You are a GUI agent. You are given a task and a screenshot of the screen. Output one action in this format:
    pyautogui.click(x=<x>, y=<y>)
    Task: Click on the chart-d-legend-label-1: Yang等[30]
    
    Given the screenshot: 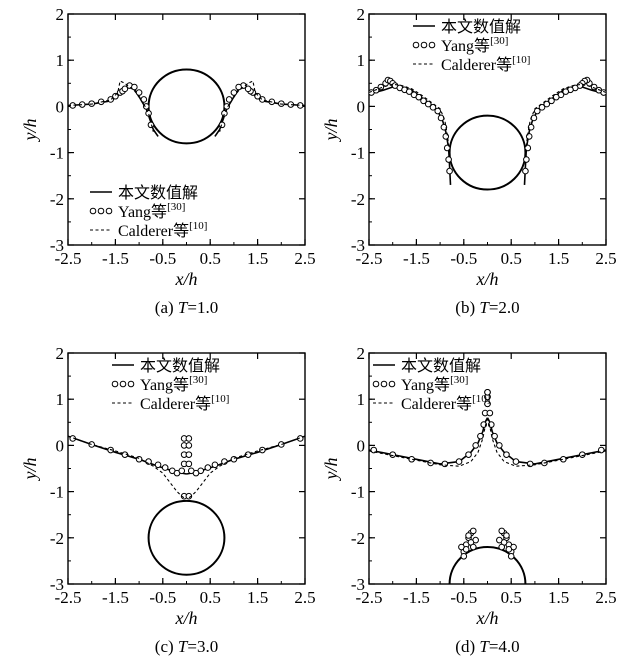 What is the action you would take?
    pyautogui.click(x=434, y=384)
    